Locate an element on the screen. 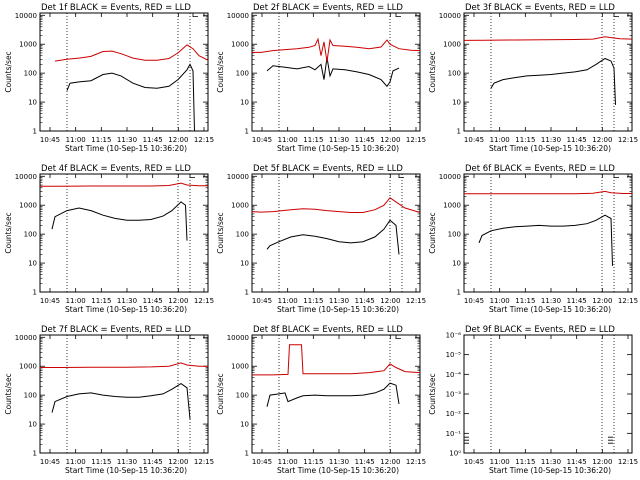 The width and height of the screenshot is (640, 480). chart-title: Det 3f BLACK = Events, RED = LLD is located at coordinates (540, 8).